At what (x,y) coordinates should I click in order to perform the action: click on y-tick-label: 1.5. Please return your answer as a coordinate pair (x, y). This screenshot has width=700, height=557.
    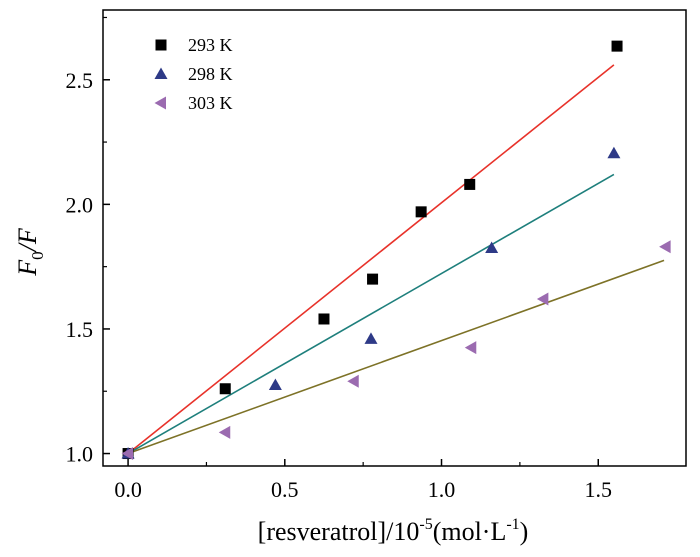
    Looking at the image, I should click on (80, 329).